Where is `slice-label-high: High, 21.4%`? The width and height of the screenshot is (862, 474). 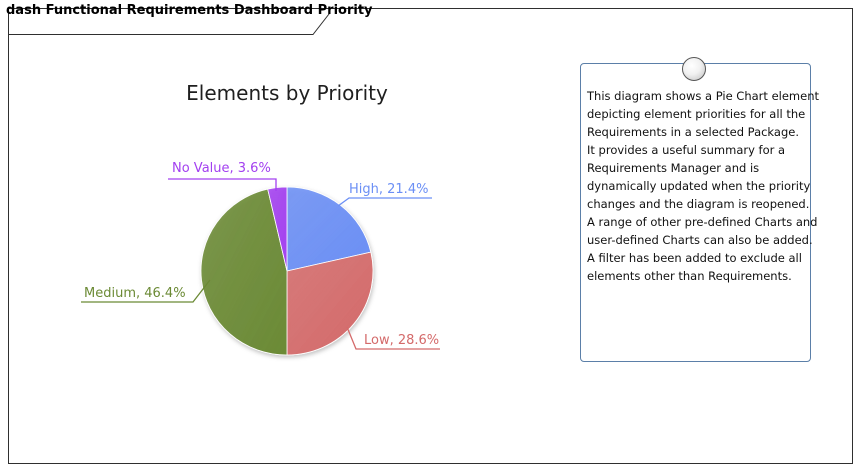 slice-label-high: High, 21.4% is located at coordinates (388, 189).